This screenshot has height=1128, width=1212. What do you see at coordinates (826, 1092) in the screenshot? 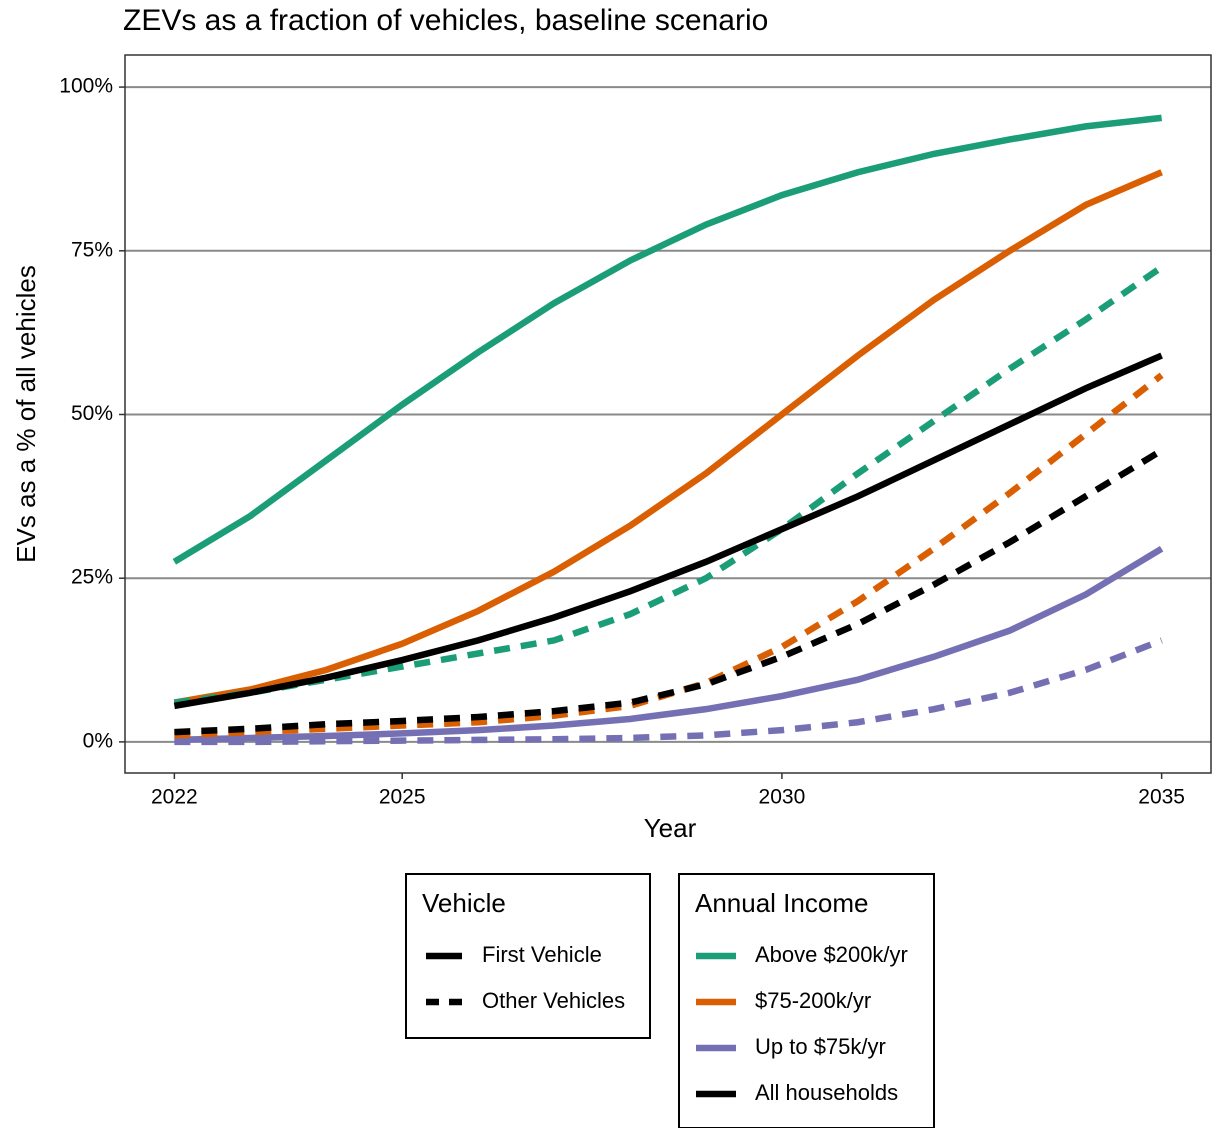
I see `legend-label: All households` at bounding box center [826, 1092].